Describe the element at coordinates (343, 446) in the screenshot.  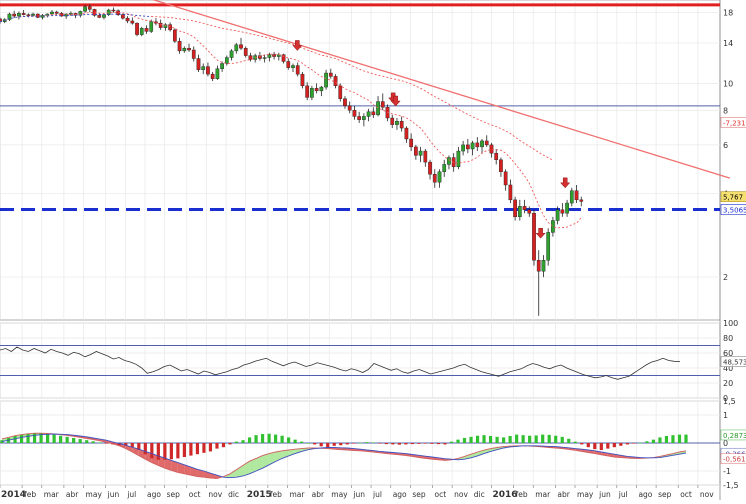
I see `macd-histogram` at that location.